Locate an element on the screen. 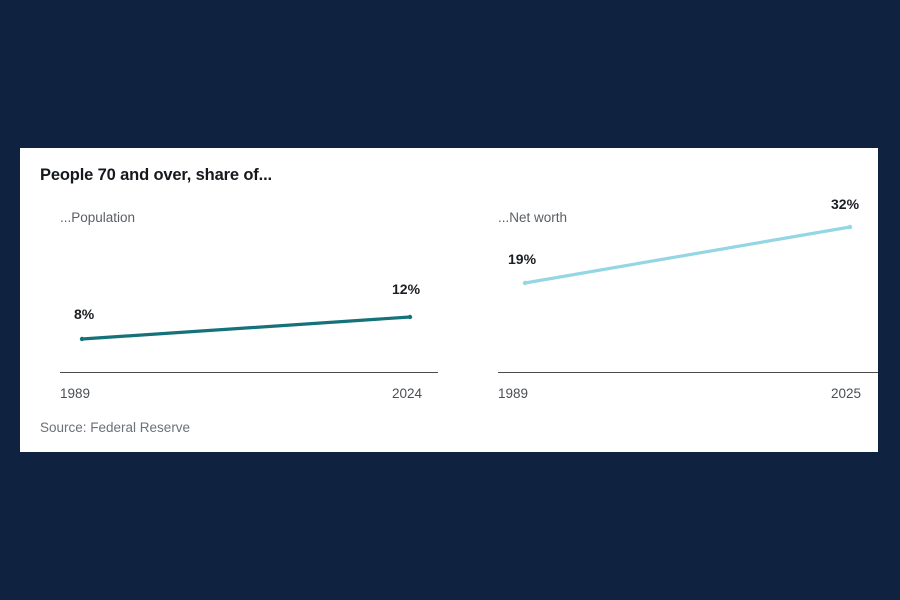  line-series-population is located at coordinates (246, 328).